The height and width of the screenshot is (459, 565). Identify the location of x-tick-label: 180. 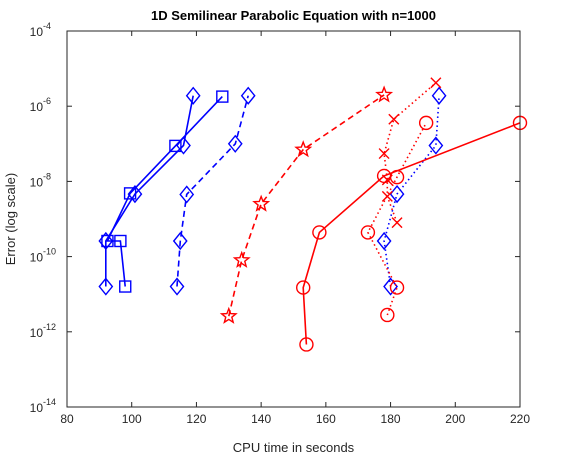
(391, 419).